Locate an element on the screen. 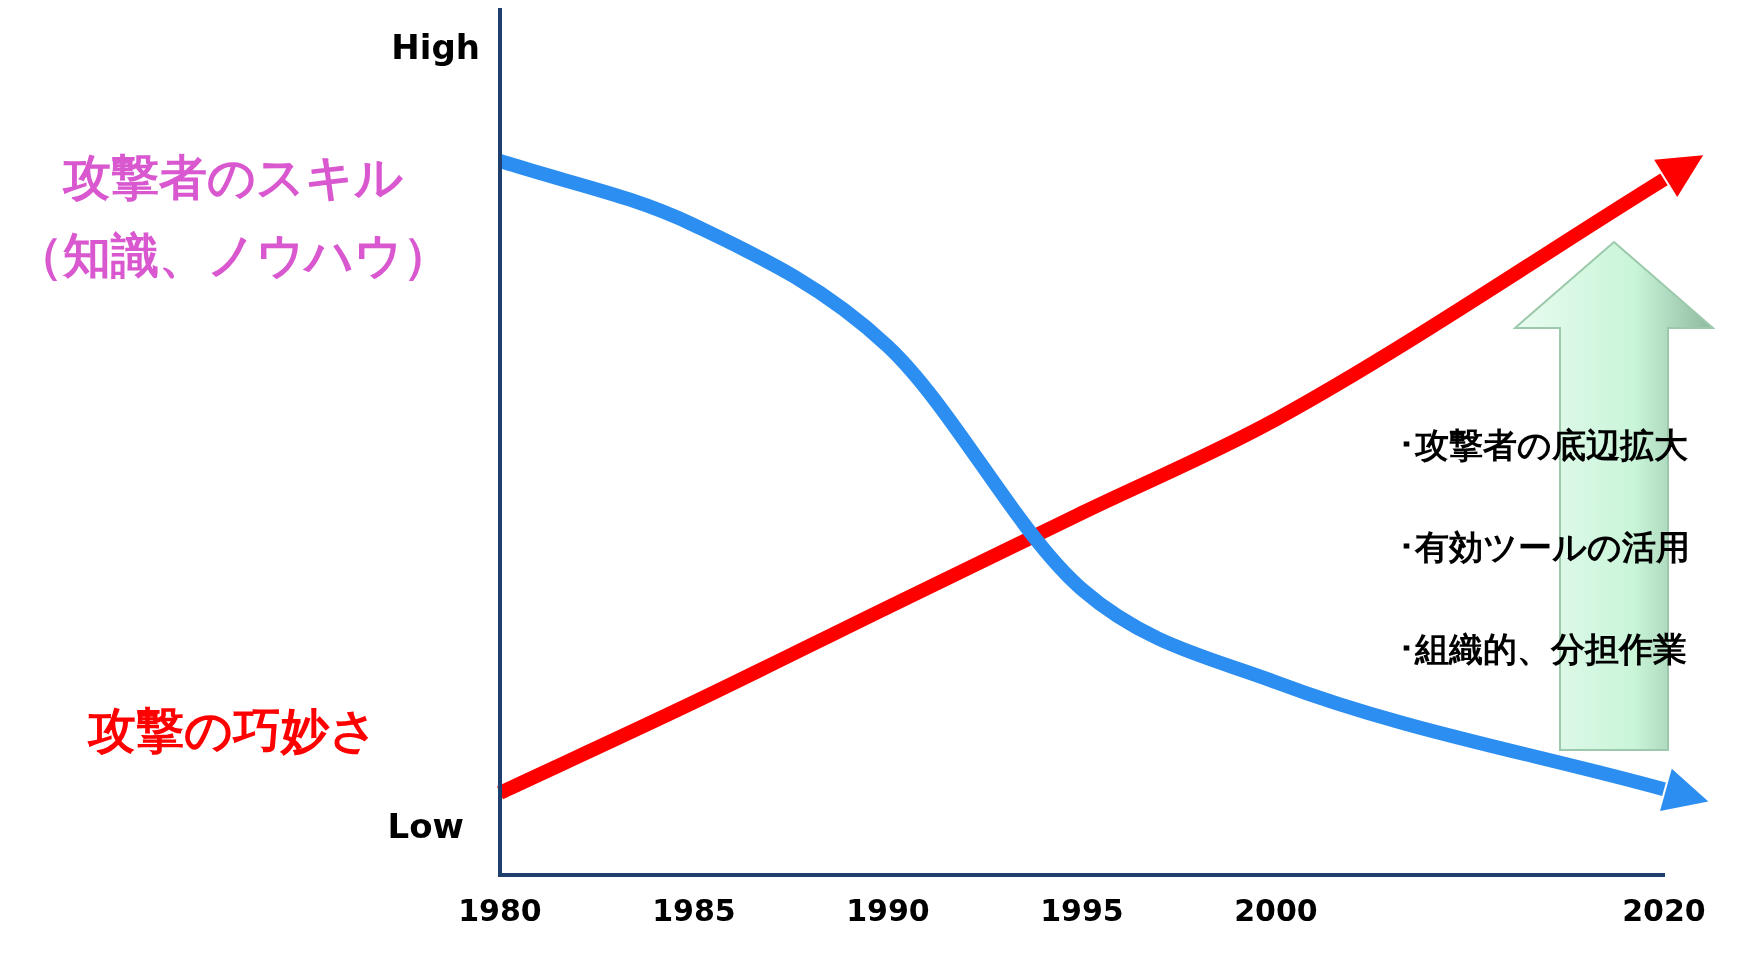  x-tick-label: 1990 is located at coordinates (888, 910).